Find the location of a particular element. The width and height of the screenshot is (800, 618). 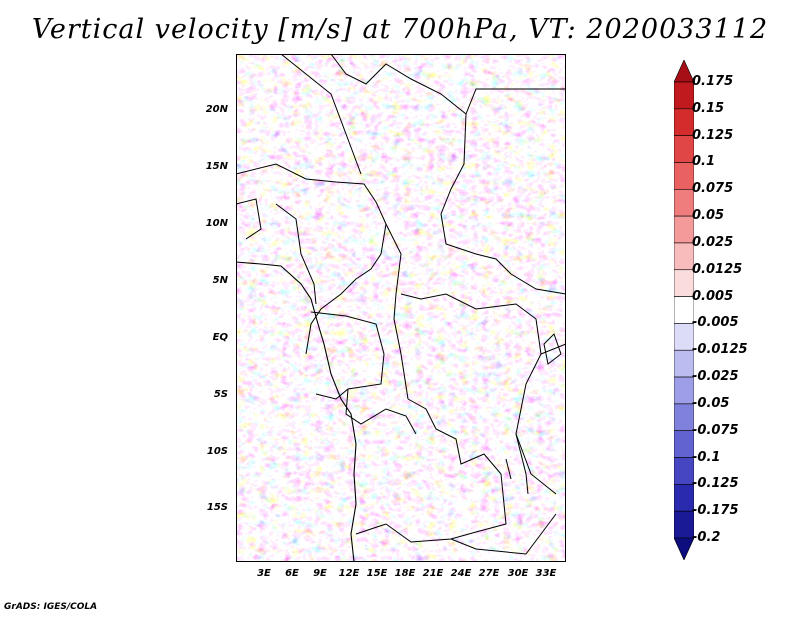

colorbar-label: 0.025 is located at coordinates (713, 242).